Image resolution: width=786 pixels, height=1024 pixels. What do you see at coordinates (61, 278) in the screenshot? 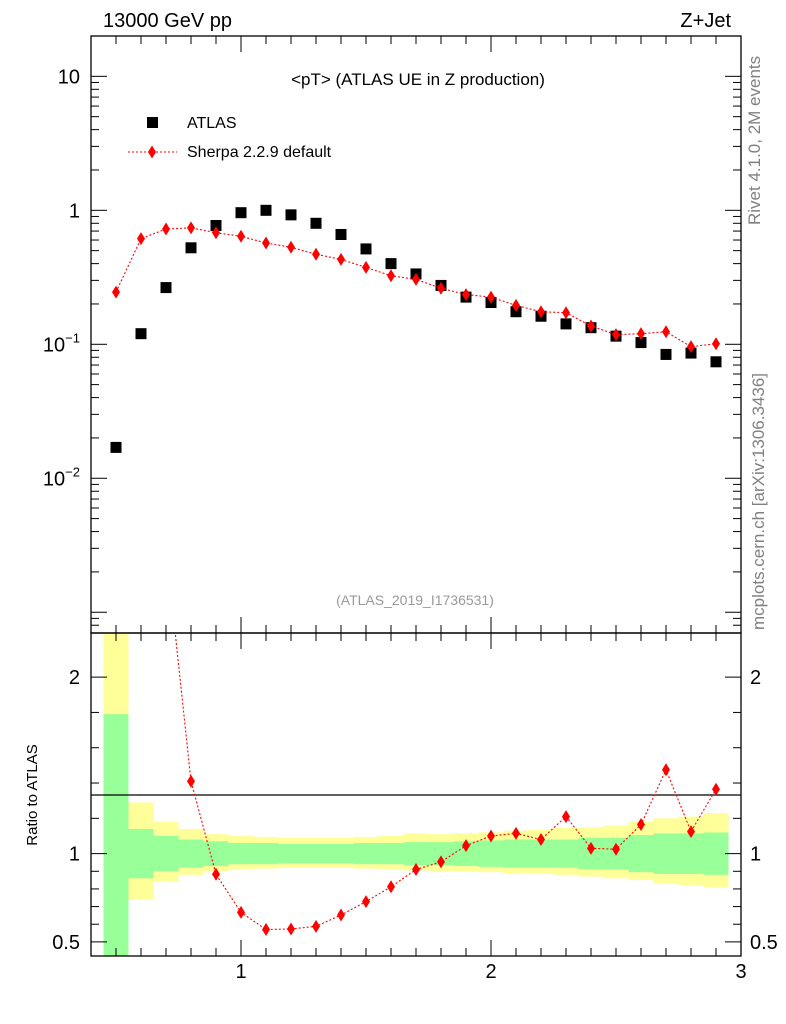
I see `main-y-tick-labels: 10 1 10⁻¹ 10⁻²` at bounding box center [61, 278].